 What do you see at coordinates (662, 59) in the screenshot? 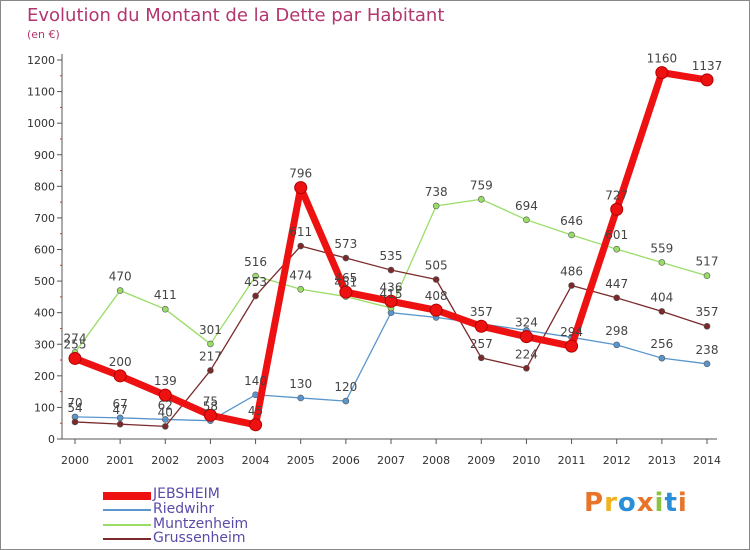
I see `data-label-jebsheim: 1160` at bounding box center [662, 59].